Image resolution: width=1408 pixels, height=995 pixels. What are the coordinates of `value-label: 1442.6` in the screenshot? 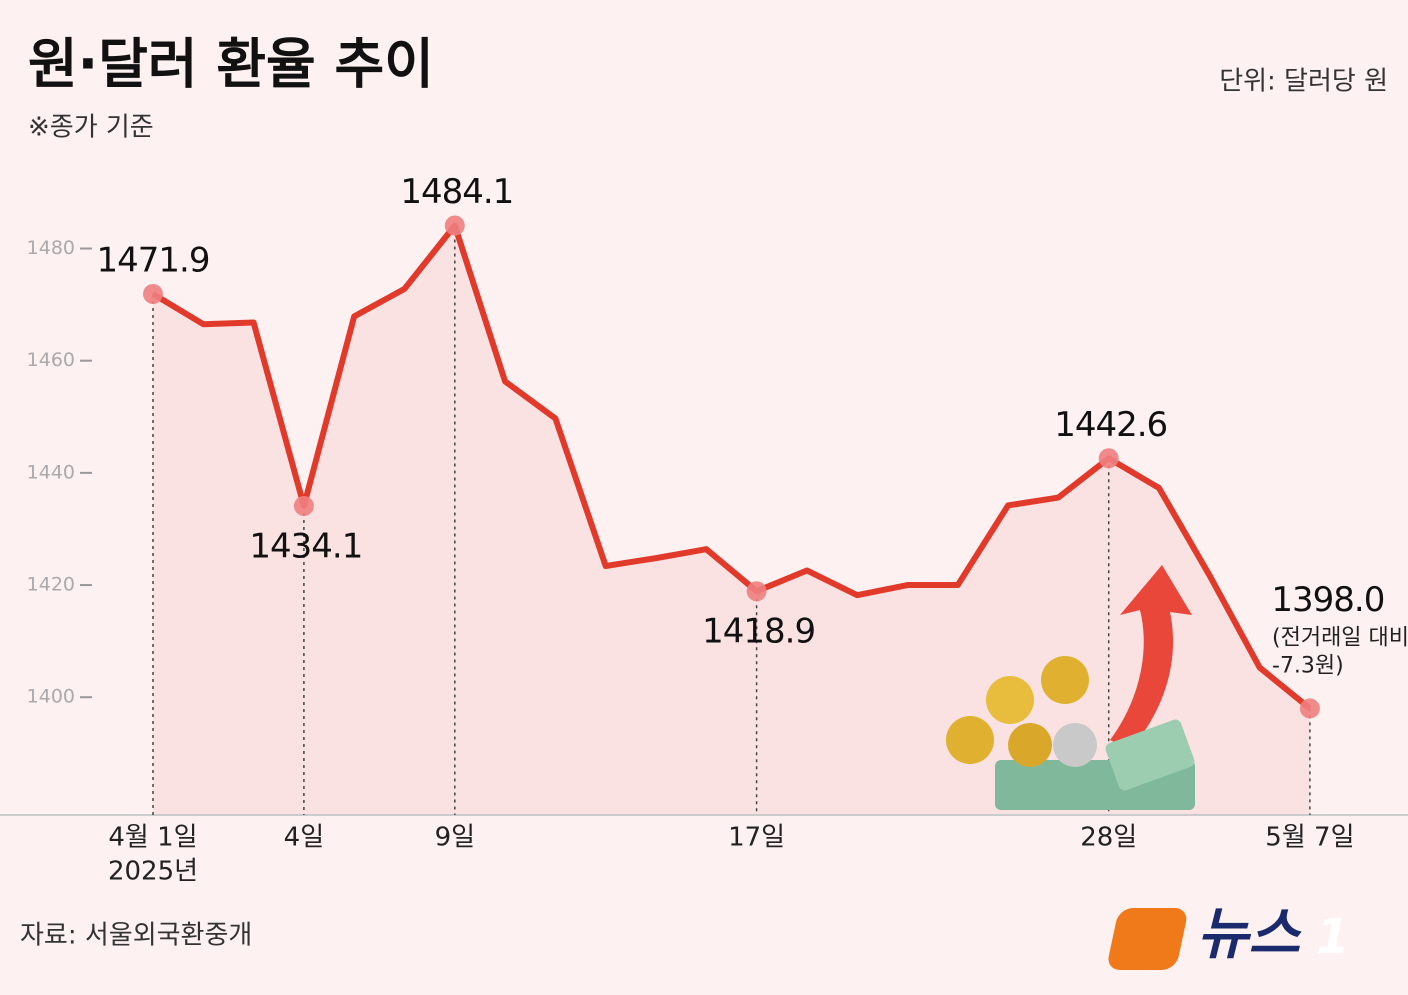 It's located at (1110, 425).